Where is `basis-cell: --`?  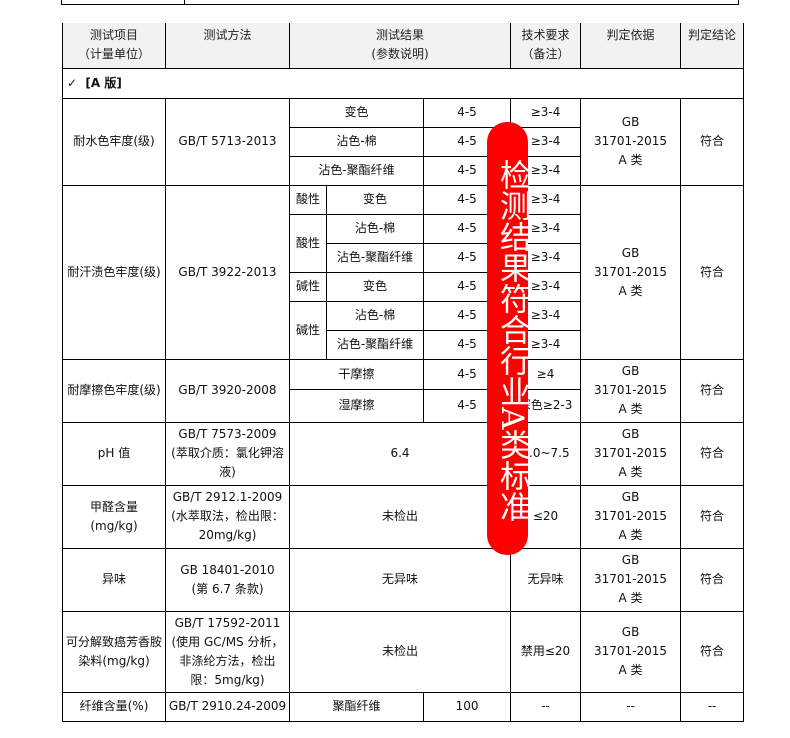 basis-cell: -- is located at coordinates (631, 706).